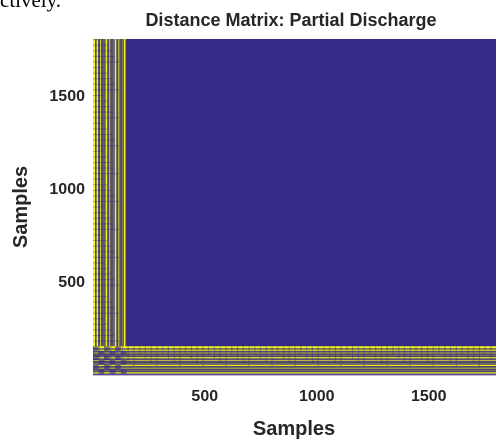  Describe the element at coordinates (318, 396) in the screenshot. I see `x-axis-ticks: 500 1000 1500` at that location.